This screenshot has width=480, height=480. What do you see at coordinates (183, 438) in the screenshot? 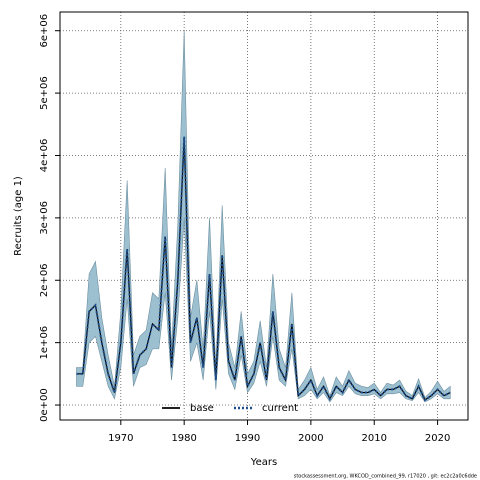
I see `x-tick-label: 1980` at bounding box center [183, 438].